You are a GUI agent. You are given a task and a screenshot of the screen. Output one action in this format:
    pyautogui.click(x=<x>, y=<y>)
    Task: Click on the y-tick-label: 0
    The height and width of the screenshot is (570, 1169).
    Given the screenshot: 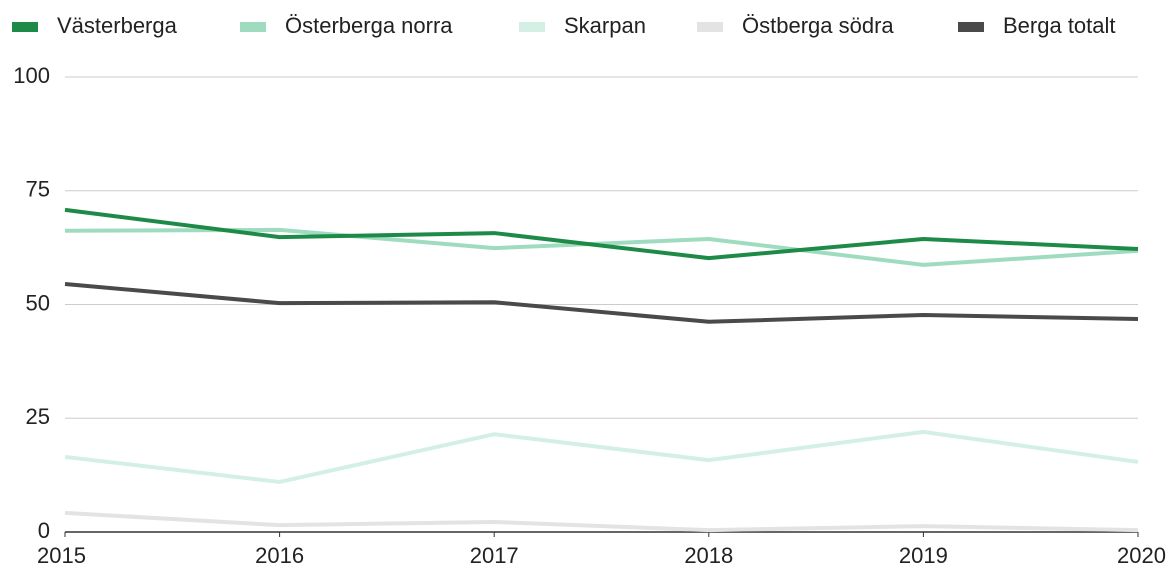 What is the action you would take?
    pyautogui.click(x=44, y=530)
    